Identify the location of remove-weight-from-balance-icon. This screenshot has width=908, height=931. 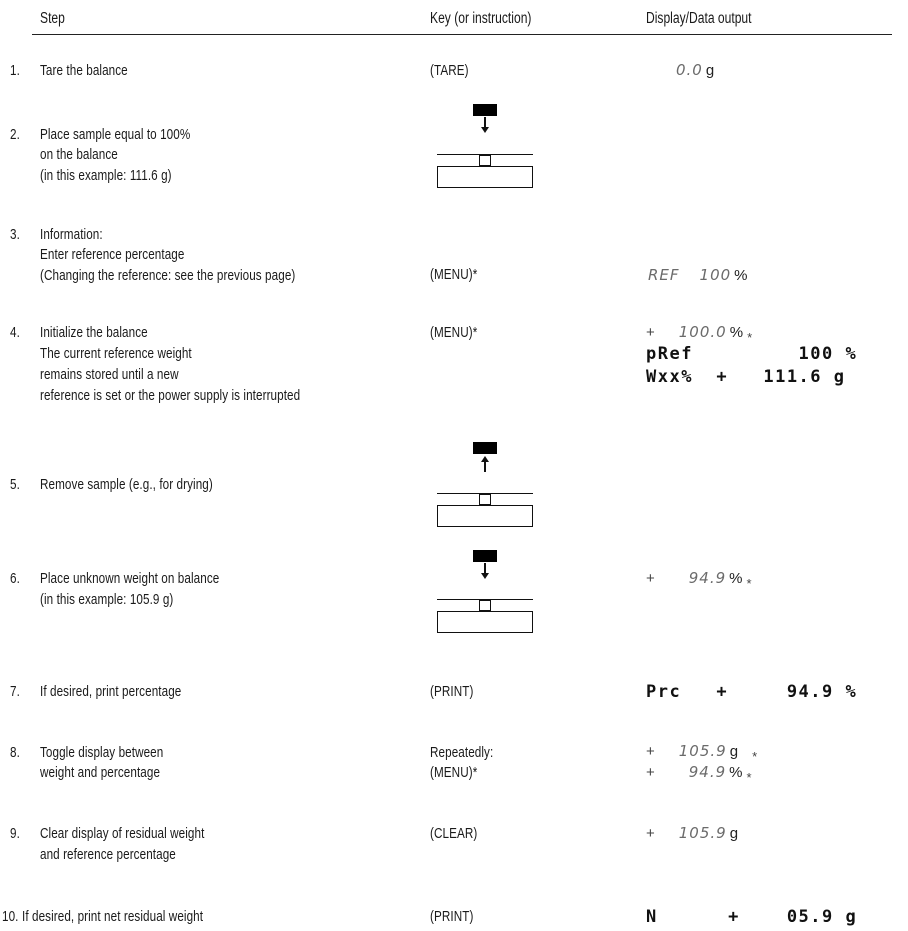
(486, 485).